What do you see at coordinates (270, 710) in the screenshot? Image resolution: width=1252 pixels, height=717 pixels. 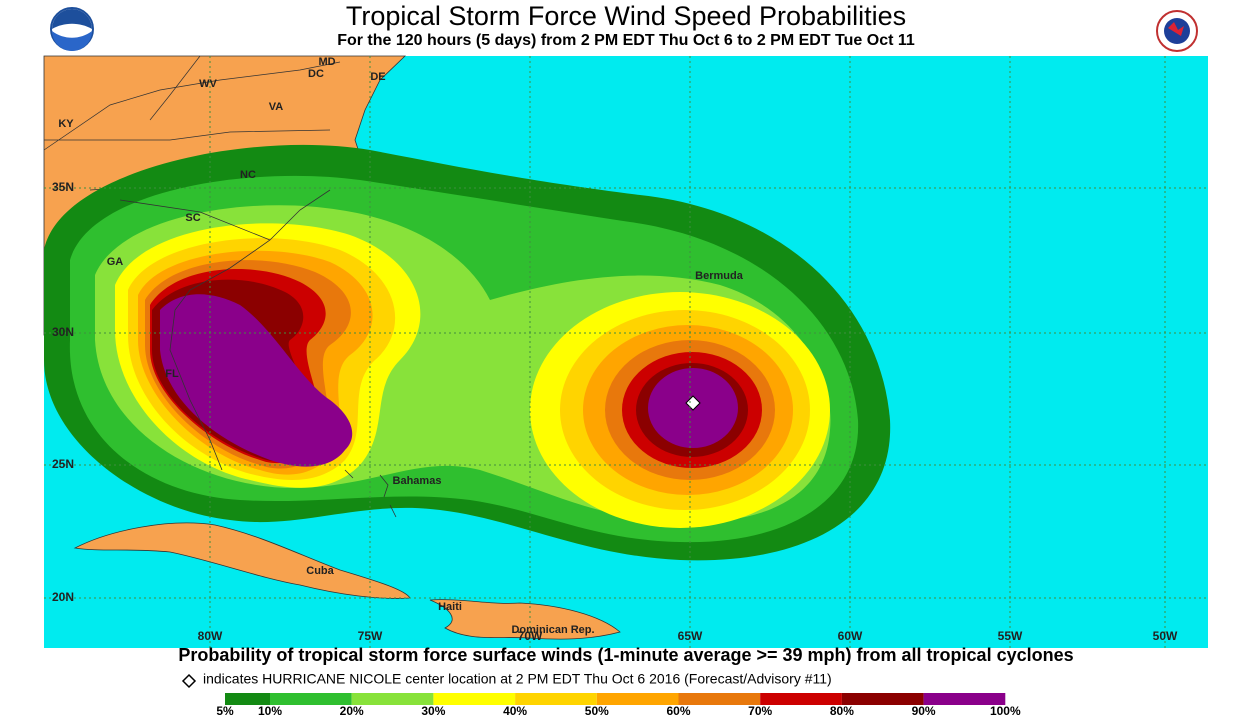 I see `legend-label: 10%` at bounding box center [270, 710].